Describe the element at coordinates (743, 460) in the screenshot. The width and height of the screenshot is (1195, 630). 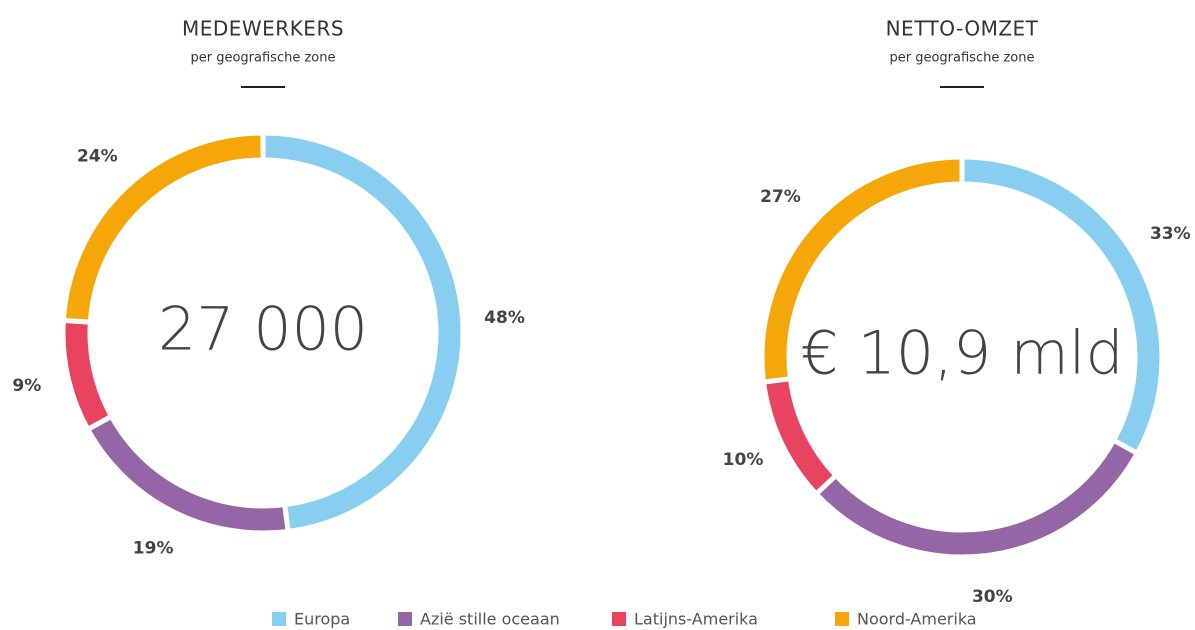
I see `value-label: 10%` at that location.